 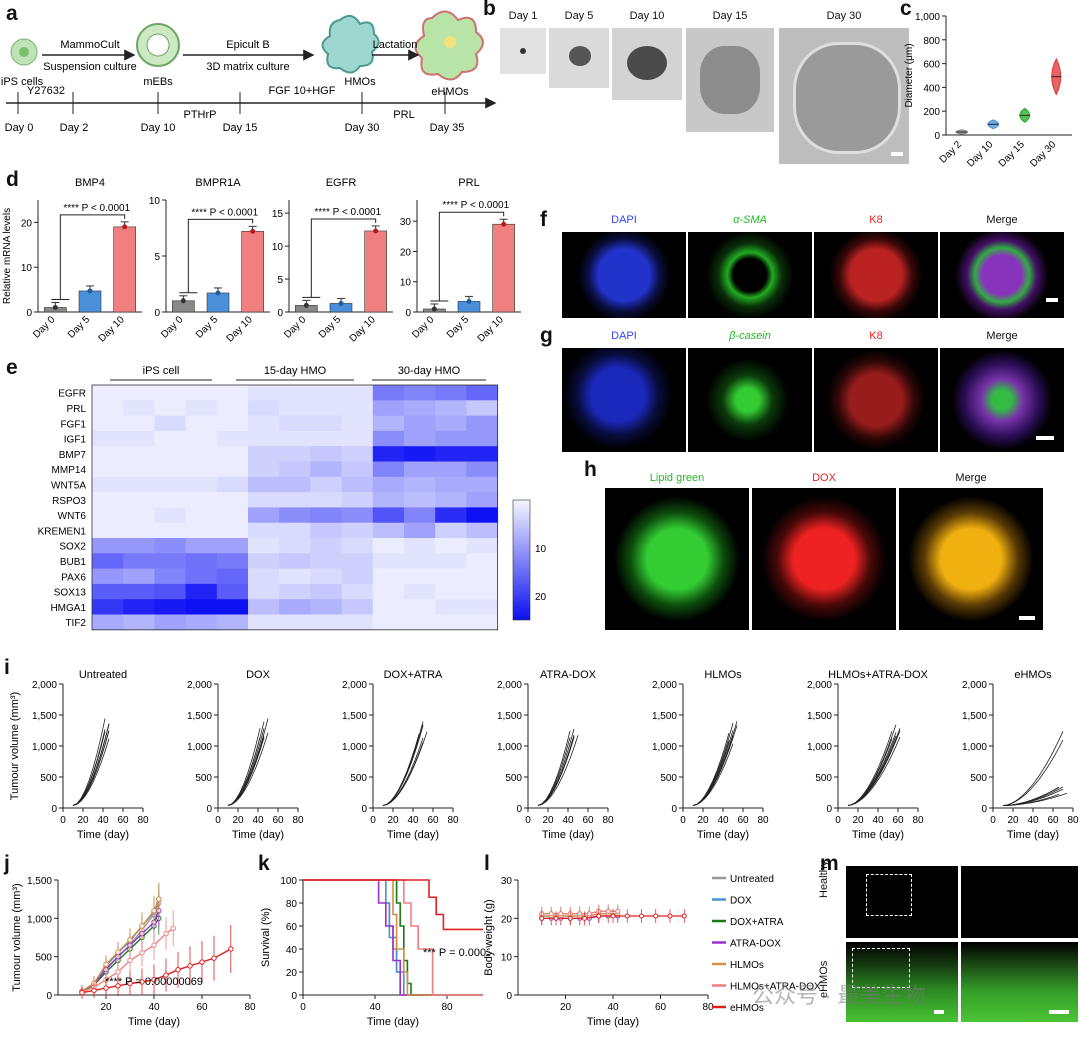 I want to click on panel-letter-m: m, so click(x=829, y=863).